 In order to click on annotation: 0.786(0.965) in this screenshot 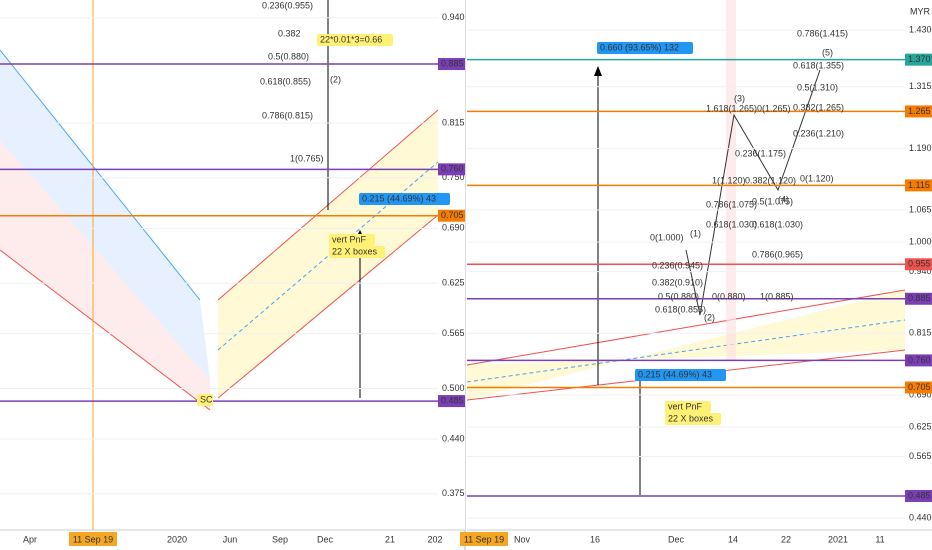, I will do `click(777, 254)`.